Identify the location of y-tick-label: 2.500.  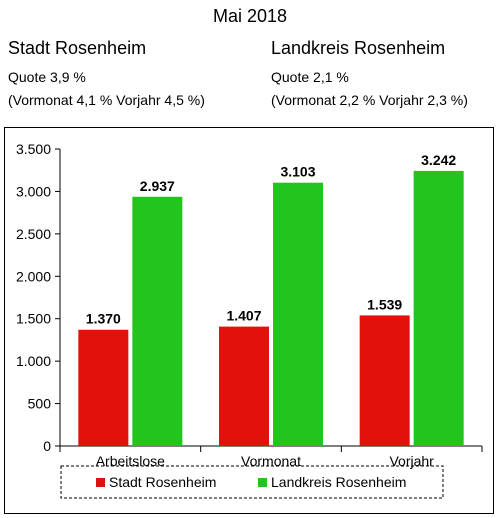
(33, 234).